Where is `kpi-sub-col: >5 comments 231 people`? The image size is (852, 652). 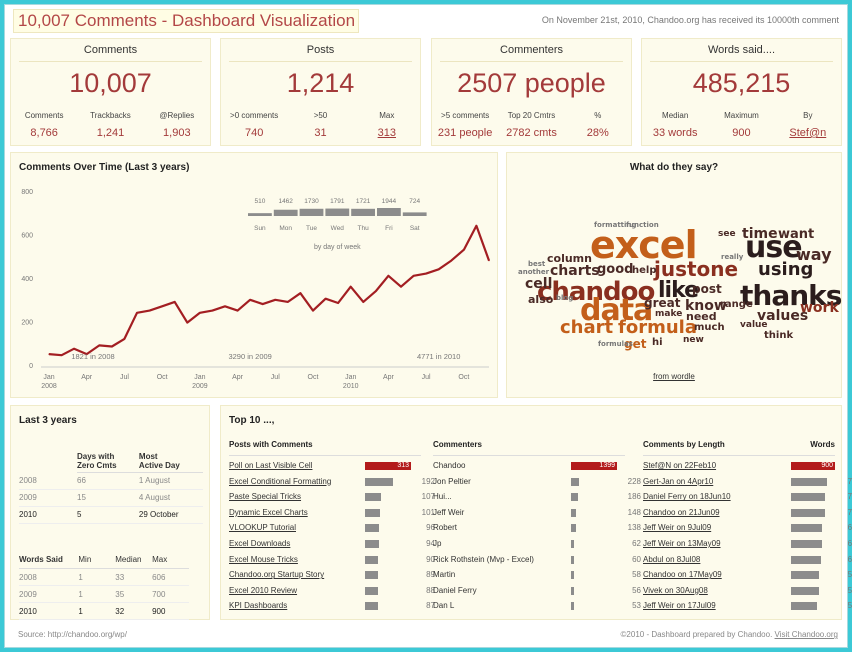
kpi-sub-col: >5 comments 231 people is located at coordinates (465, 125).